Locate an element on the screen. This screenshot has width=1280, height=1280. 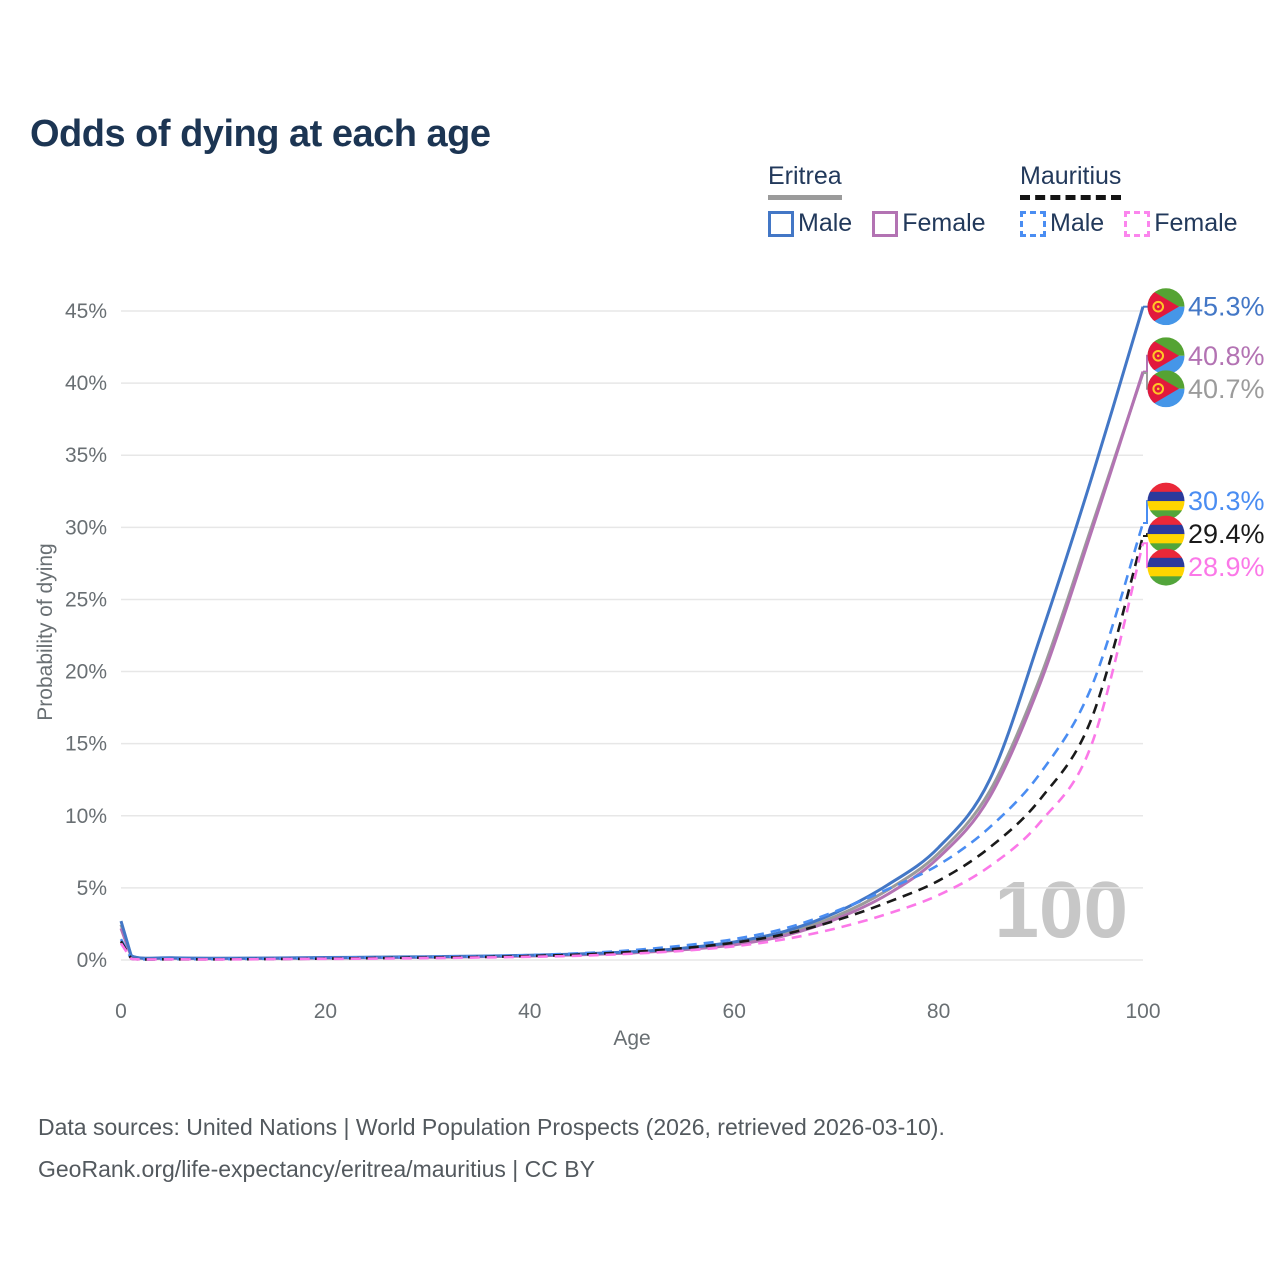
x-tick-label: 60 is located at coordinates (734, 1011).